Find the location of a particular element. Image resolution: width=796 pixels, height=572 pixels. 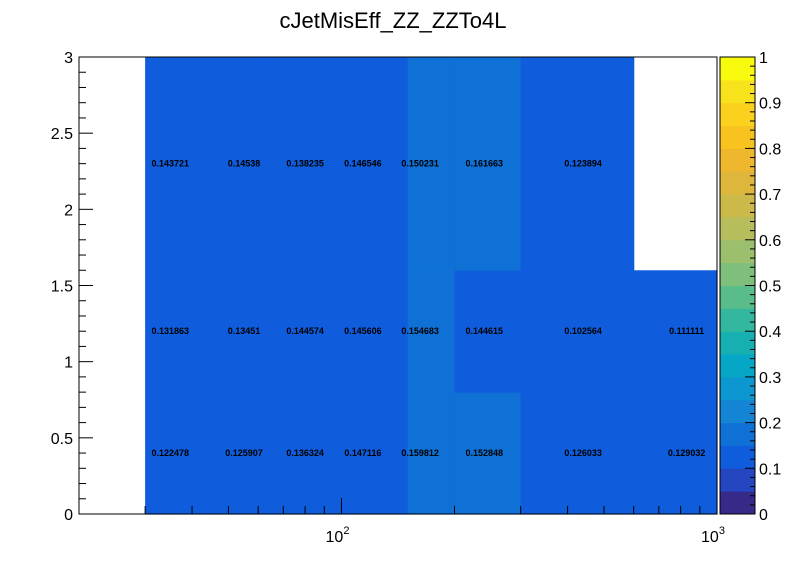

y-tick-label: 3 is located at coordinates (68, 58).